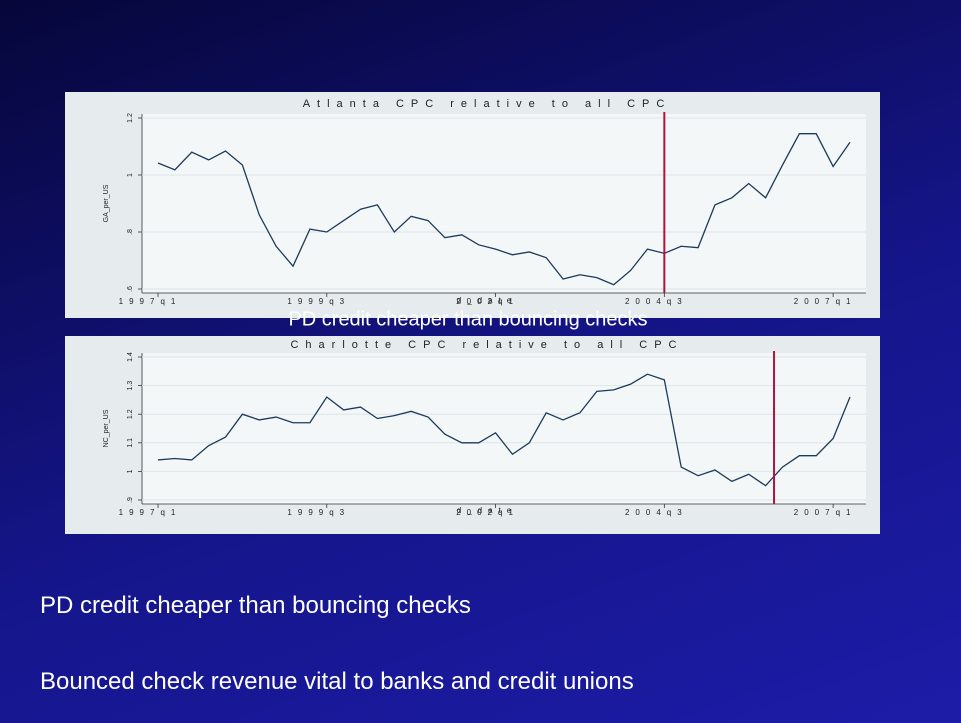 This screenshot has height=723, width=961. What do you see at coordinates (106, 428) in the screenshot?
I see `y-axis-label: NC_per_US` at bounding box center [106, 428].